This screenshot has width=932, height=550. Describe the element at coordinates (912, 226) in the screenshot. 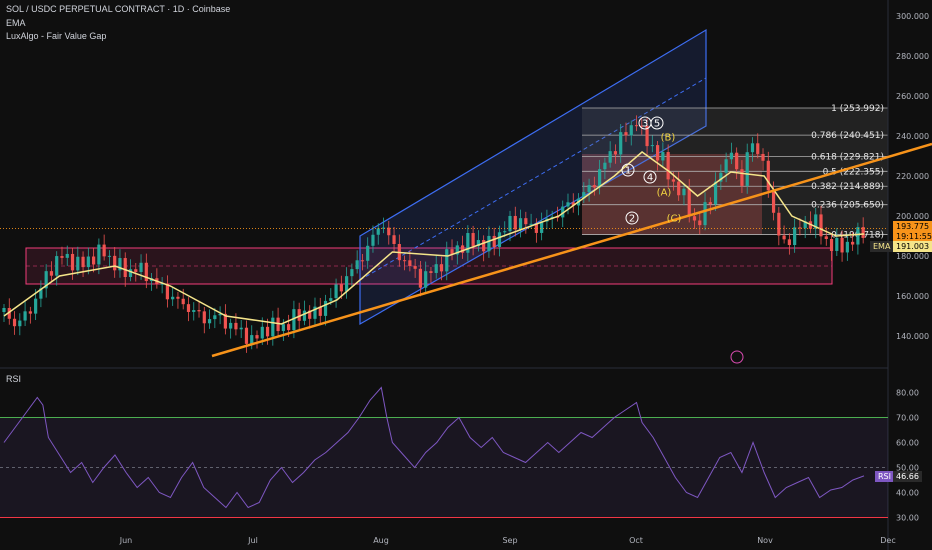

I see `last-price-tag: 193.775` at that location.